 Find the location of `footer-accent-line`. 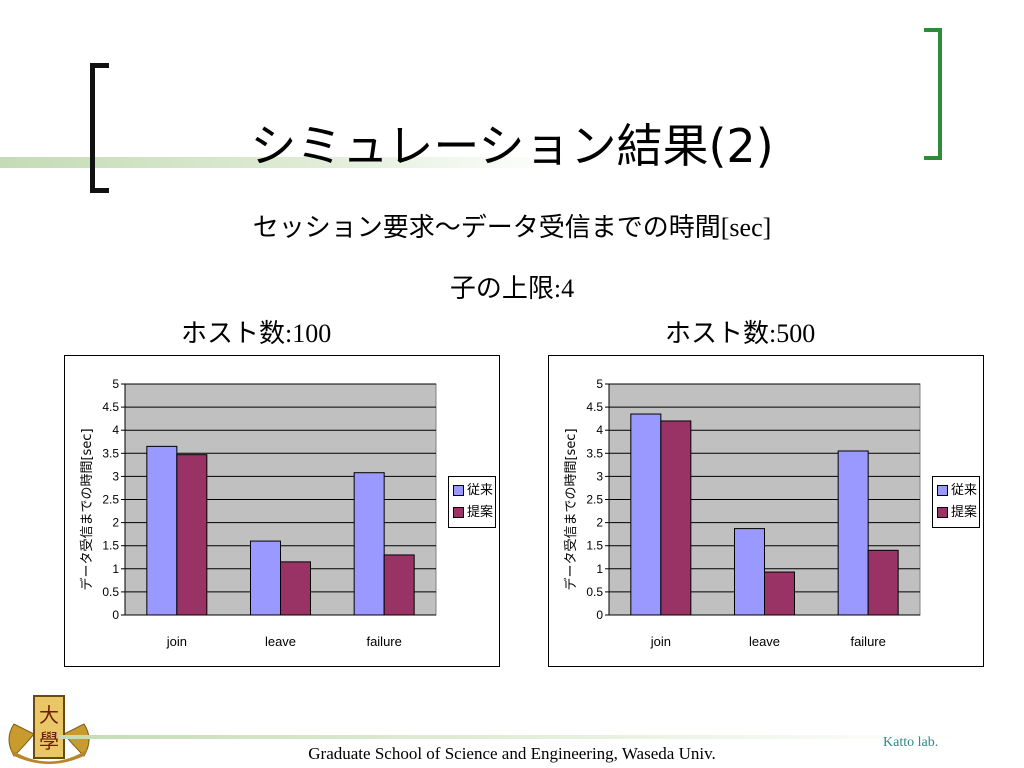

footer-accent-line is located at coordinates (510, 737).